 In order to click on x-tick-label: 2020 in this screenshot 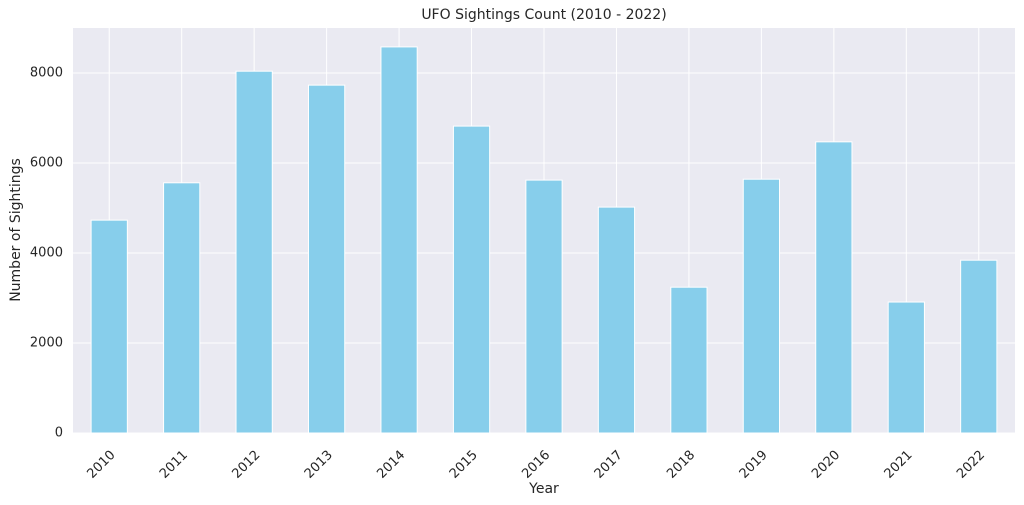, I will do `click(826, 465)`.